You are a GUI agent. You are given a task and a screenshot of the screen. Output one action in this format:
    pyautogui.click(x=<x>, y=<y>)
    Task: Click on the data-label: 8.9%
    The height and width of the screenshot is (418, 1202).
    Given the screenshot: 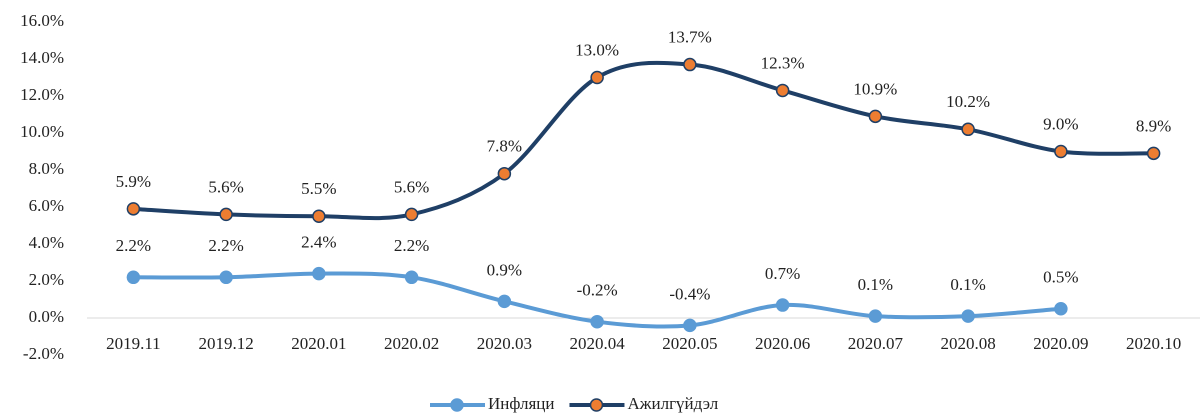 What is the action you would take?
    pyautogui.click(x=1153, y=125)
    